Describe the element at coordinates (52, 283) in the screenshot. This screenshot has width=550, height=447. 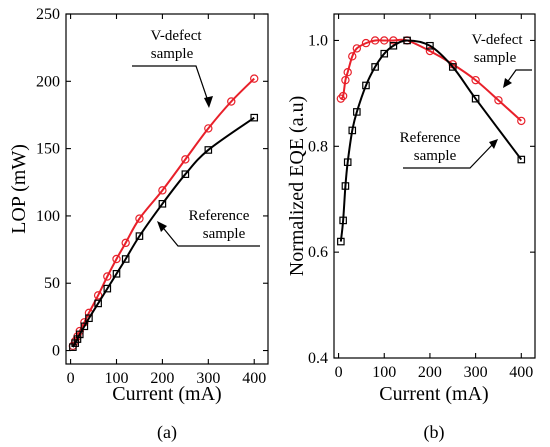
I see `panel-a-y-tick-label: 50` at that location.